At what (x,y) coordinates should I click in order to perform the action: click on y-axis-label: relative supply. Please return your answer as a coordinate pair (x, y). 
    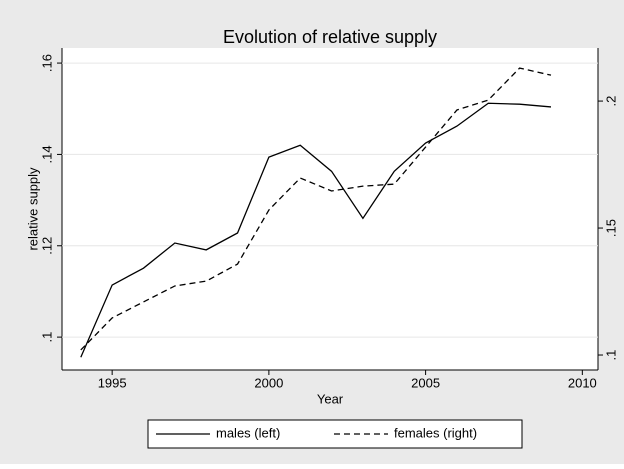
    Looking at the image, I should click on (32, 209).